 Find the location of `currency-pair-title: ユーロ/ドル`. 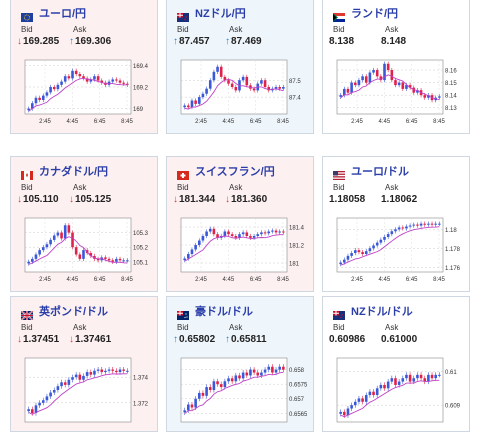

currency-pair-title: ユーロ/ドル is located at coordinates (380, 172).